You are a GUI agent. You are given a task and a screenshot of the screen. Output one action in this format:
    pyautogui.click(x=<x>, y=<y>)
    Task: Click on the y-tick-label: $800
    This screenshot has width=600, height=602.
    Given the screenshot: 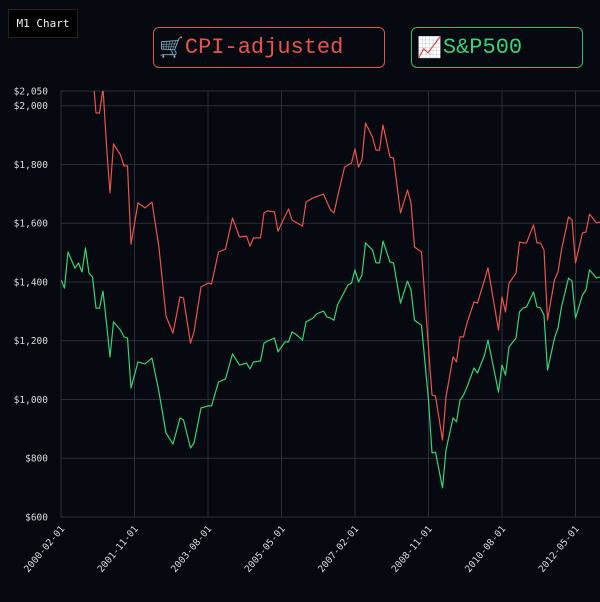 What is the action you would take?
    pyautogui.click(x=36, y=459)
    